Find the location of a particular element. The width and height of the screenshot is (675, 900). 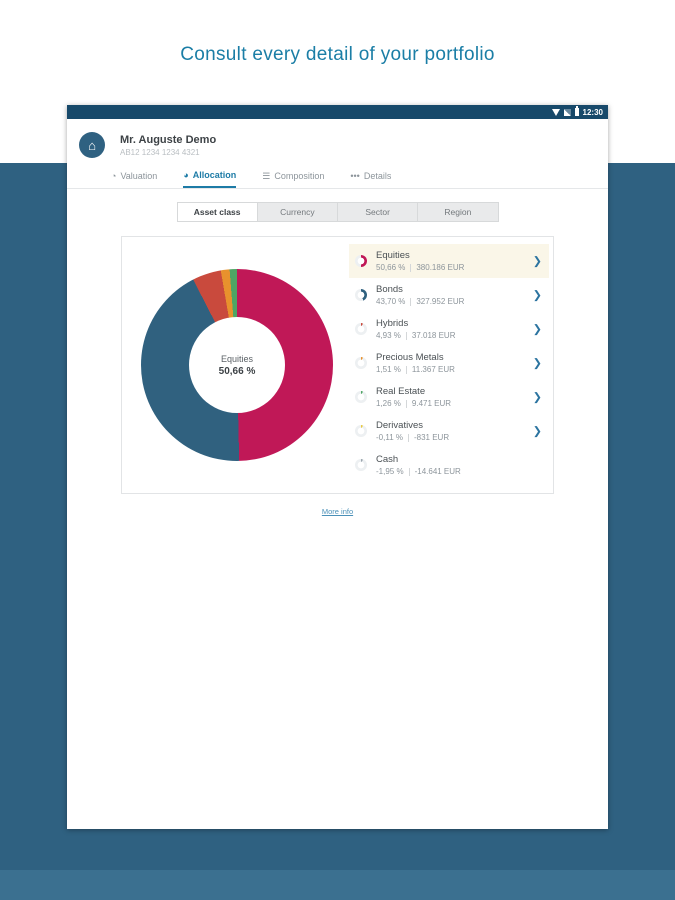

tab-label: Valuation is located at coordinates (139, 176).